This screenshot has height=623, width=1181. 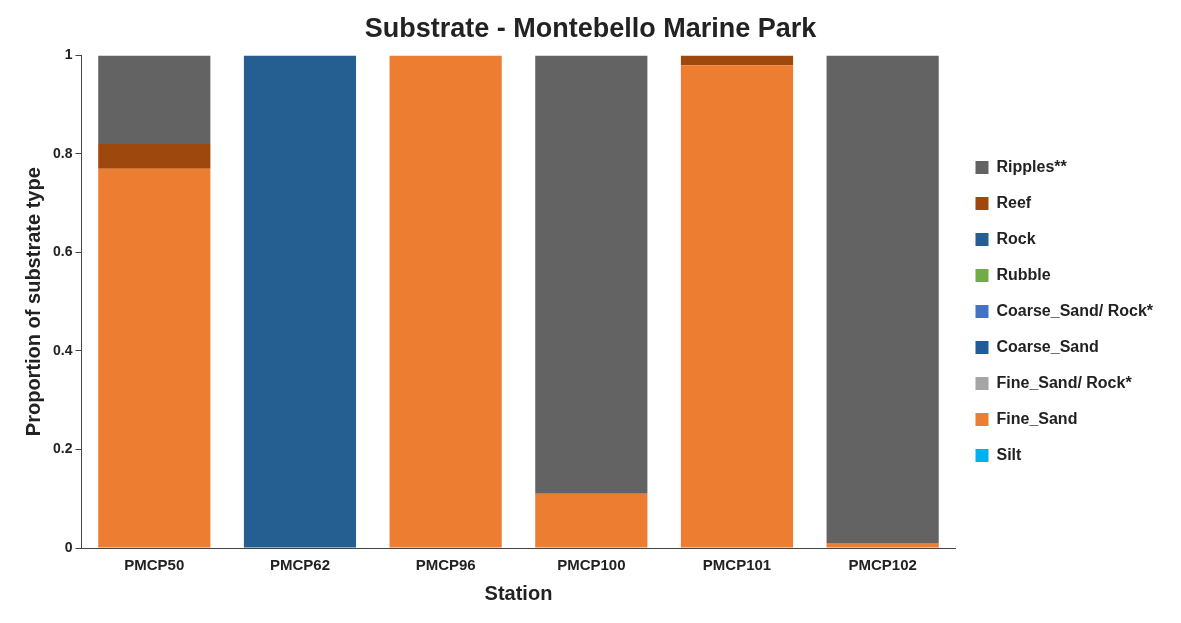 I want to click on legend-label: Ripples**, so click(x=1032, y=166).